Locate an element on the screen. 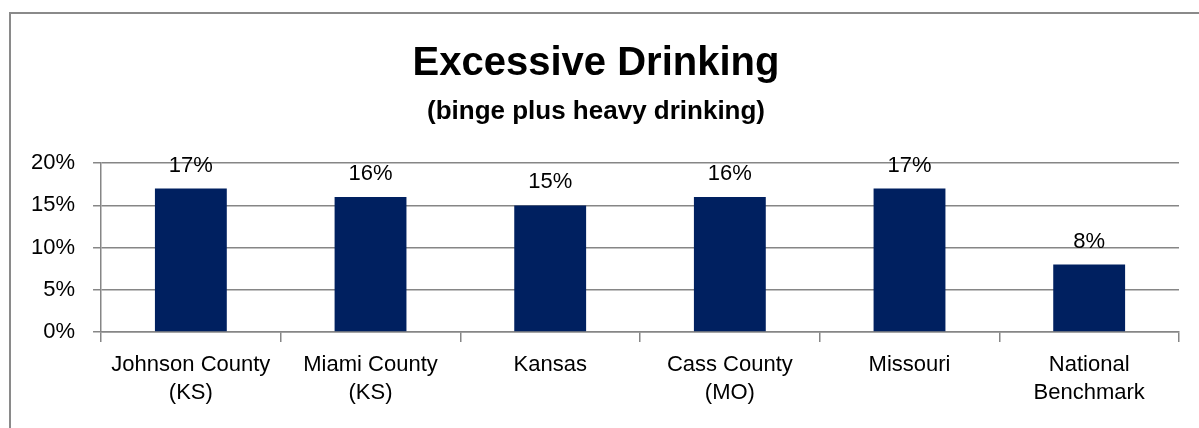 The height and width of the screenshot is (428, 1199). y-tick-label: 10% is located at coordinates (53, 246).